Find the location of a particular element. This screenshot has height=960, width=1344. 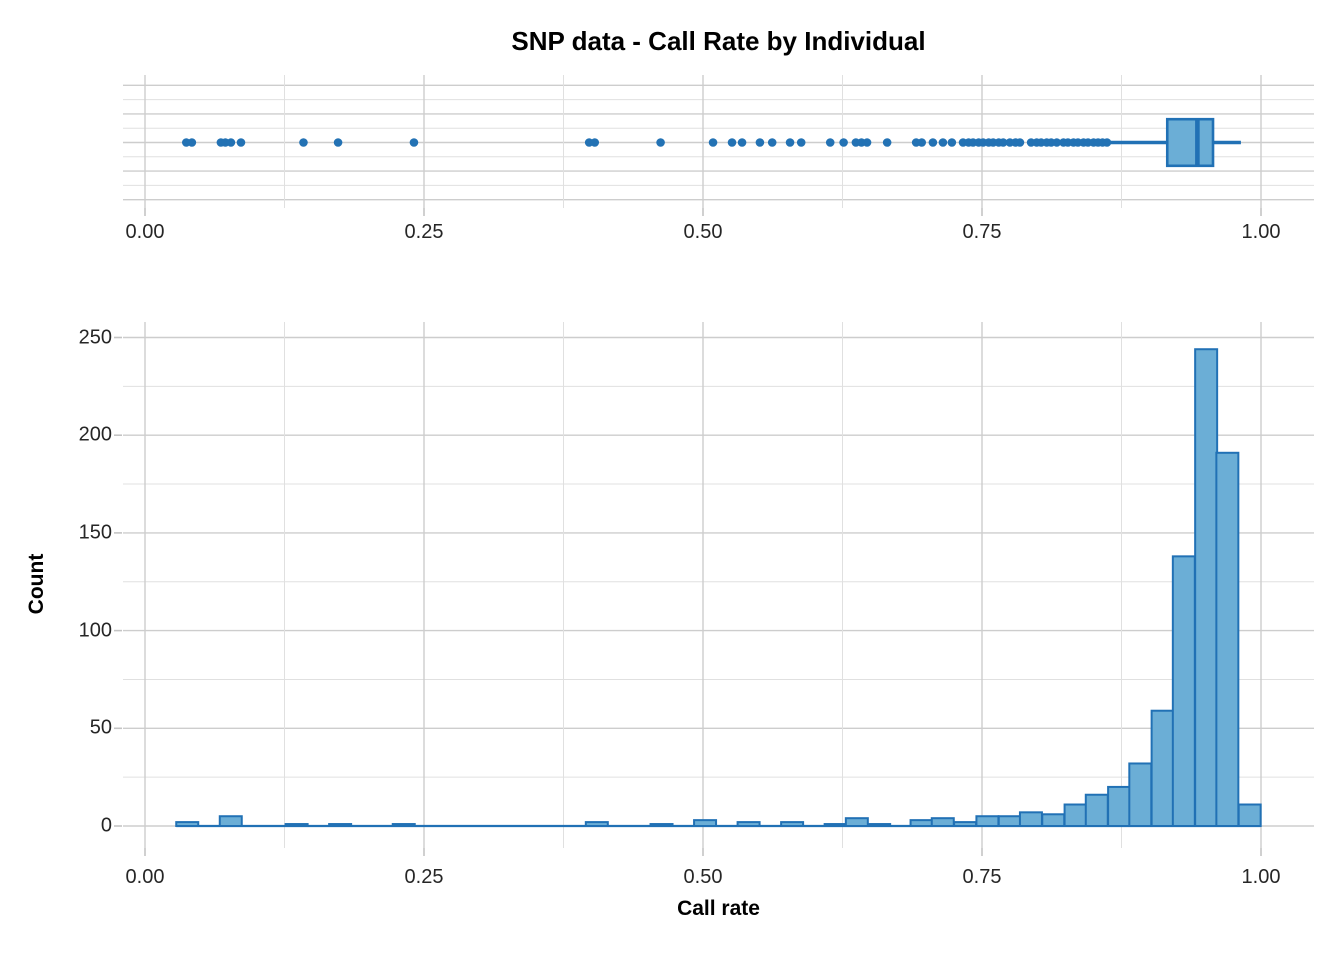

histogram-x-tick-label: 1.00 is located at coordinates (1261, 877).